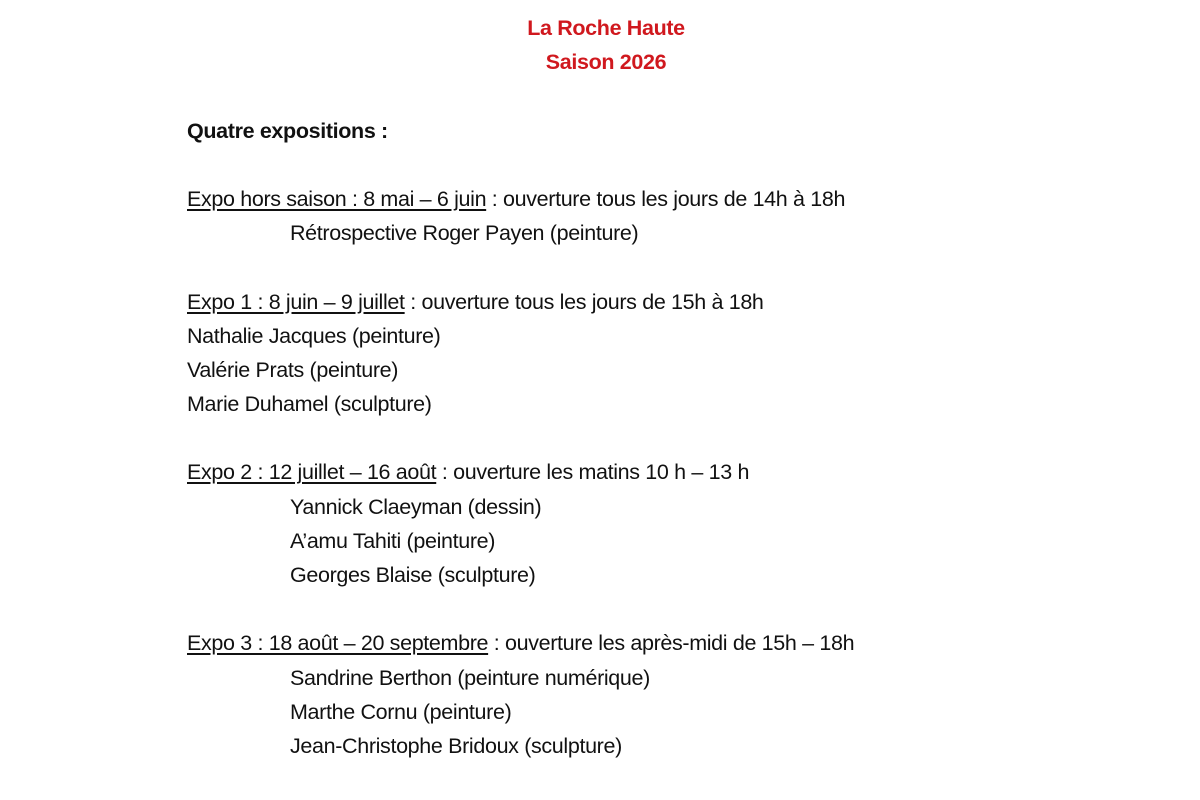 The width and height of the screenshot is (1200, 800). What do you see at coordinates (584, 301) in the screenshot?
I see `expo-hours: : ouverture tous les jours de 15h à 18h` at bounding box center [584, 301].